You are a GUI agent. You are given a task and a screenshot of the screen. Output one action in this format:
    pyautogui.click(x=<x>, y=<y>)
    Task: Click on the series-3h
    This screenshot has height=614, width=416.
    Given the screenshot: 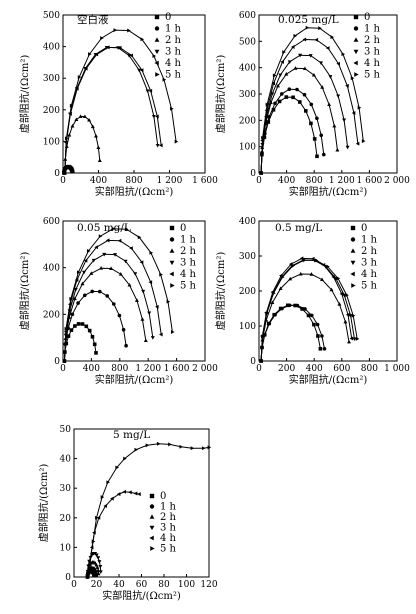 What is the action you would take?
    pyautogui.click(x=111, y=110)
    